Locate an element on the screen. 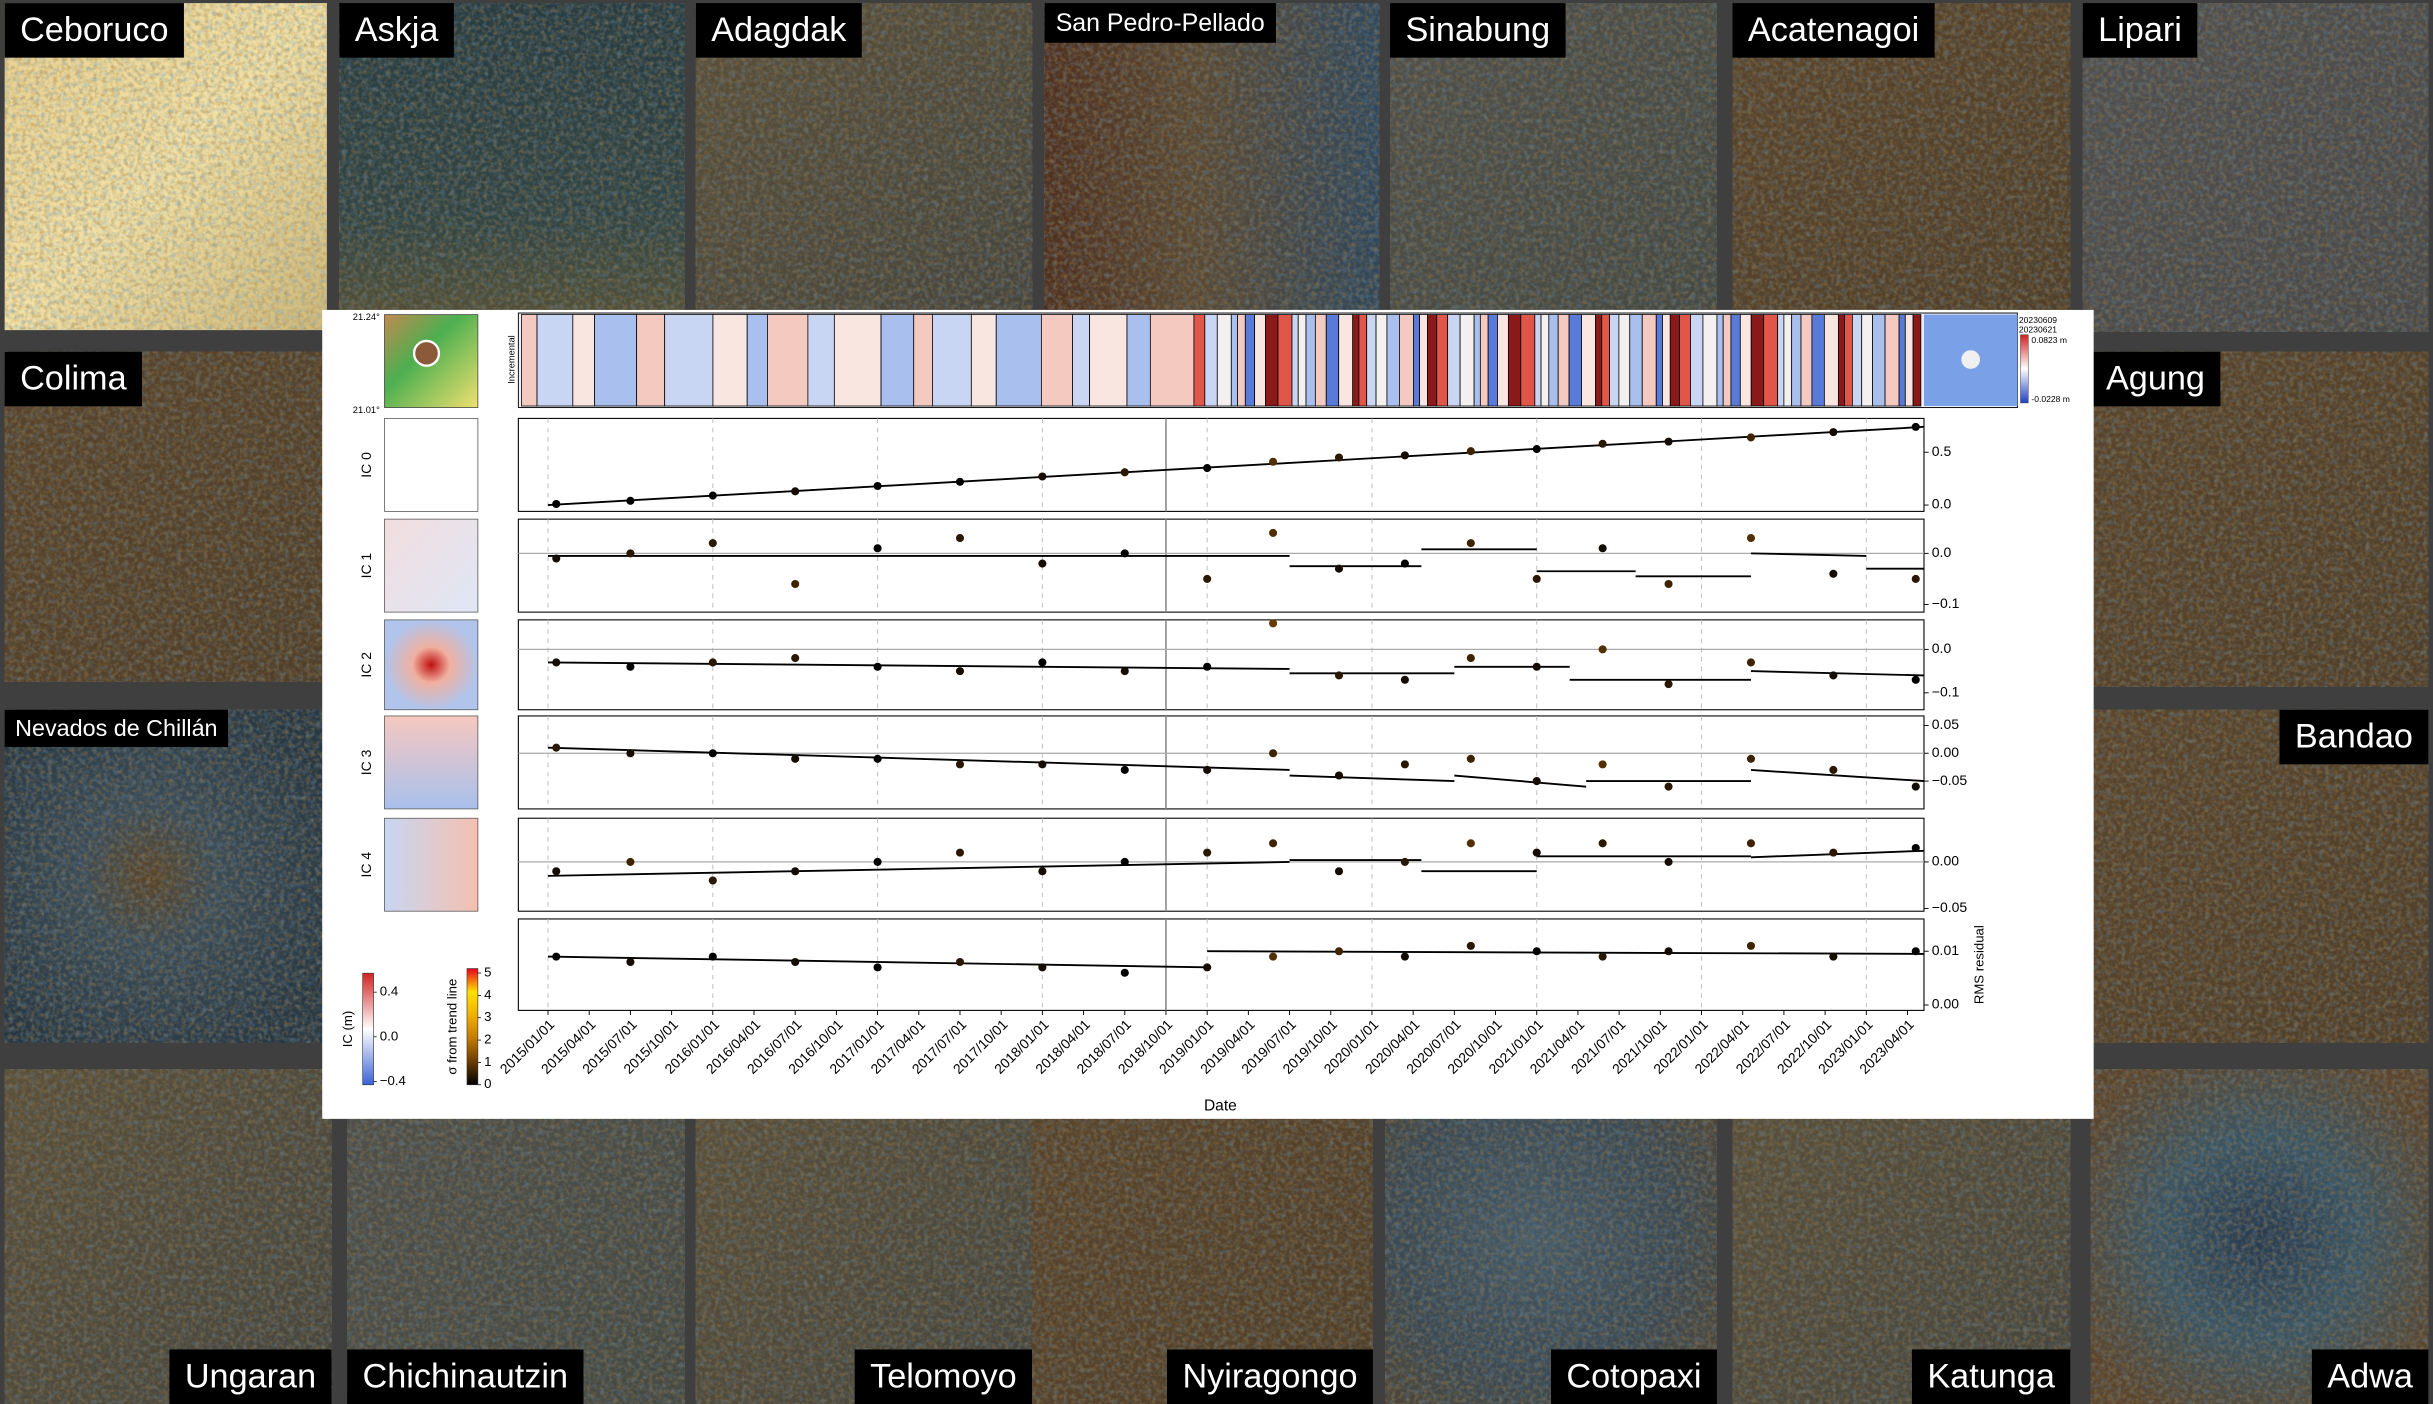  y-tick-label: 0.5 is located at coordinates (1942, 451).